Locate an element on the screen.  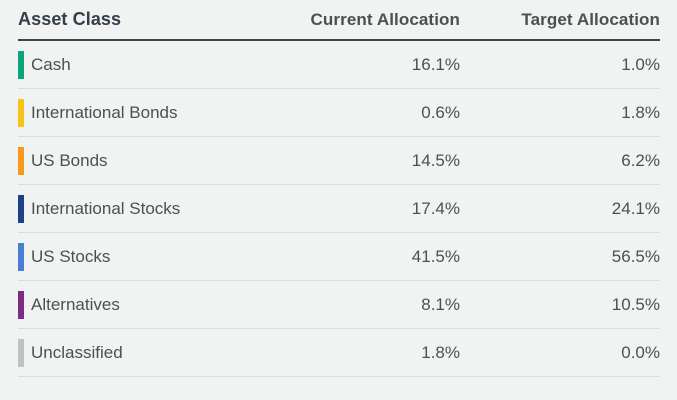
table-row: US Stocks 41.5% 56.5% is located at coordinates (339, 257).